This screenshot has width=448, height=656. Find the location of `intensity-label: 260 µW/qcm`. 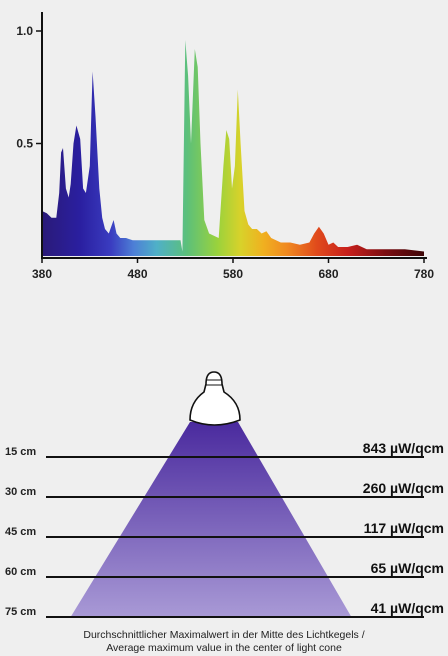

intensity-label: 260 µW/qcm is located at coordinates (403, 488).